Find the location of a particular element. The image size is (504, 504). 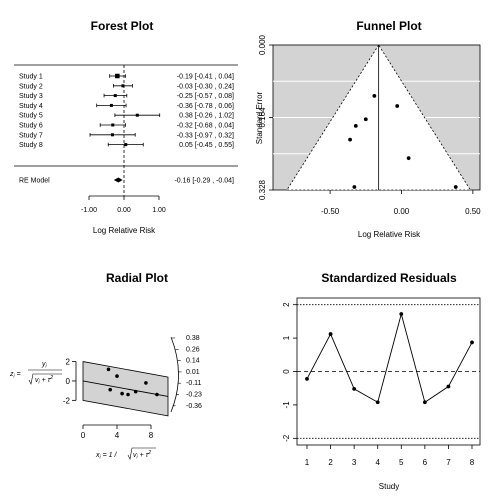

forest-row: Study 8 0.05 [-0.45 , 0.55] is located at coordinates (126, 145).